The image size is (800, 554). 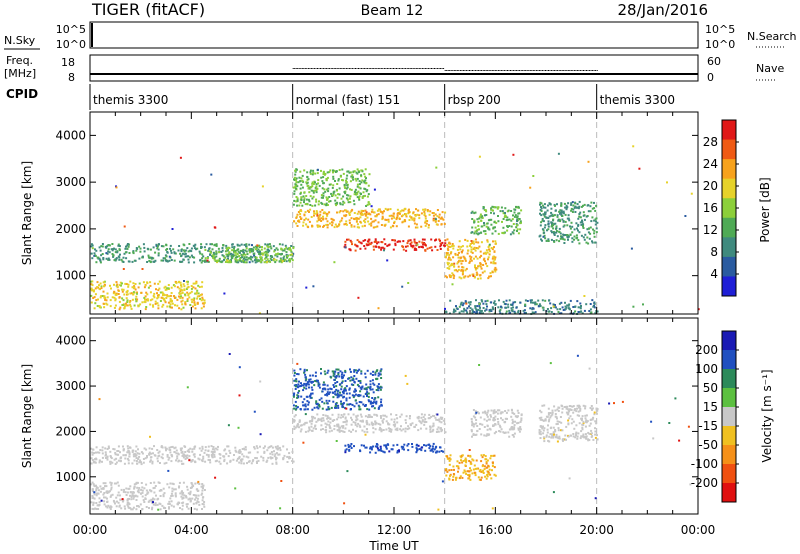 What do you see at coordinates (71, 77) in the screenshot?
I see `freq-left-tick-bottom: 8` at bounding box center [71, 77].